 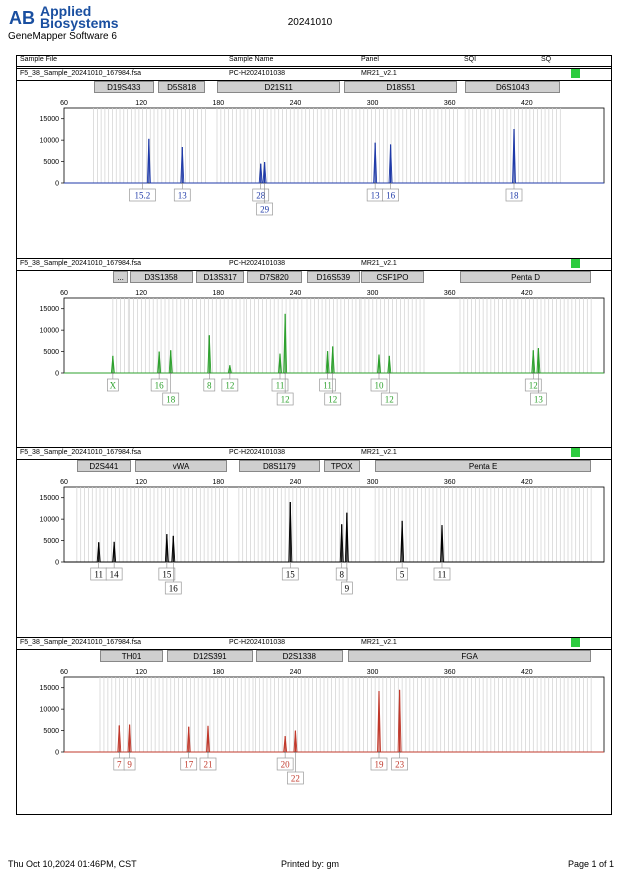 I want to click on locus-bar: D21S11, so click(x=279, y=87).